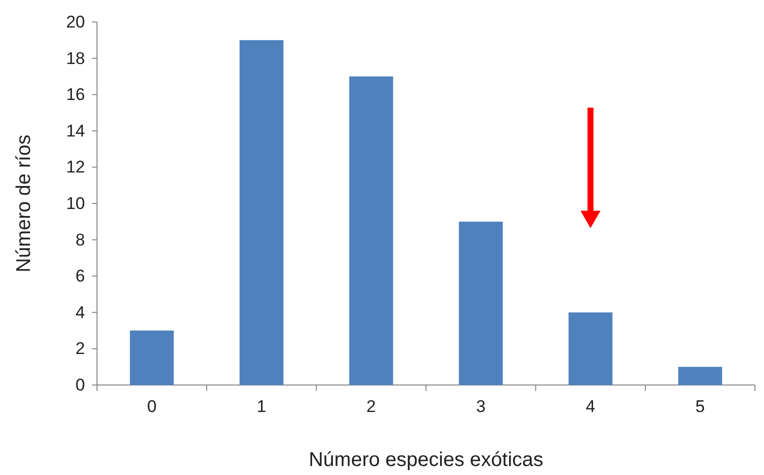  Describe the element at coordinates (80, 312) in the screenshot. I see `y-tick-label: 4` at that location.